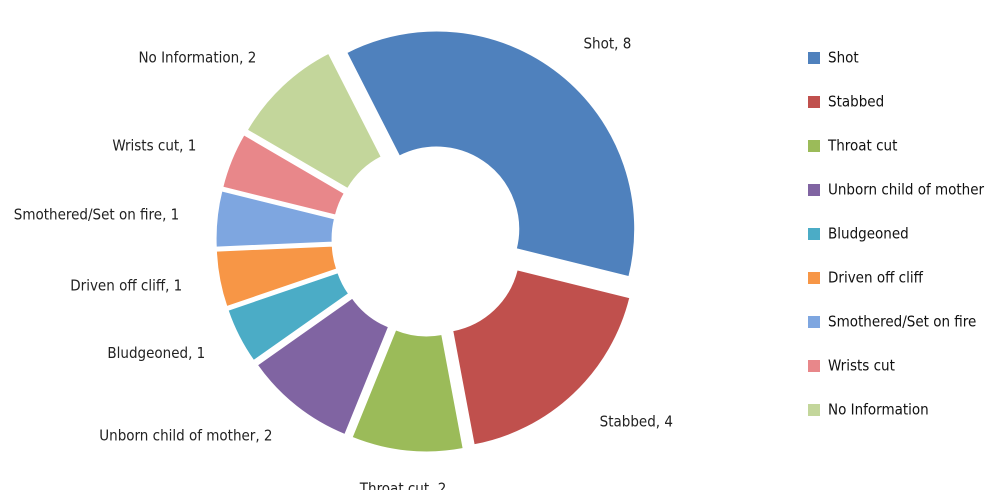  Describe the element at coordinates (185, 435) in the screenshot. I see `data-label: Unborn child of mother, 2` at that location.